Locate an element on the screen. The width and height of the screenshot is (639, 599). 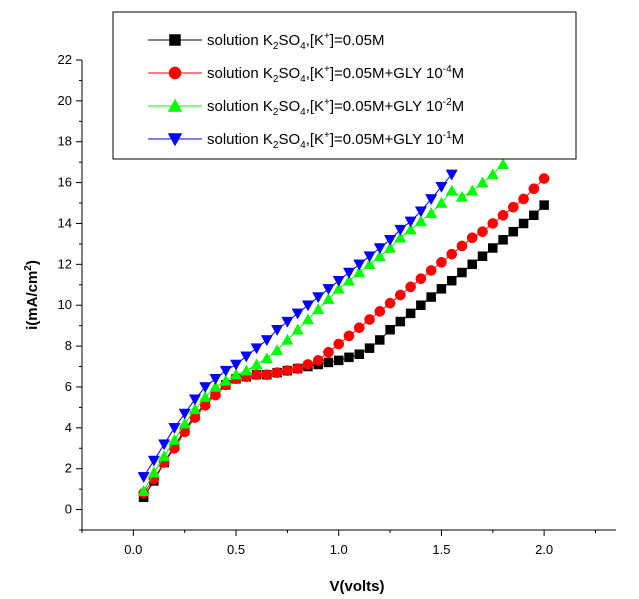
y-tick-label: 6 is located at coordinates (68, 386).